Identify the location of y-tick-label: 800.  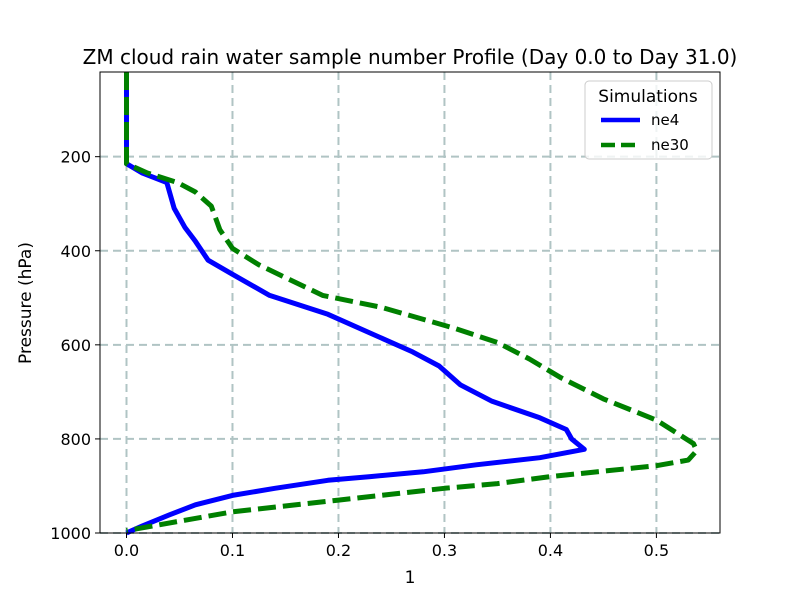
(75, 439).